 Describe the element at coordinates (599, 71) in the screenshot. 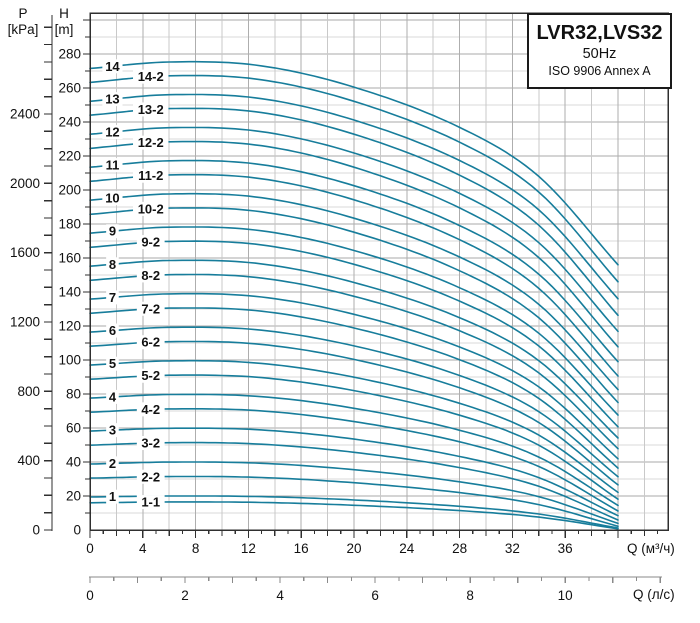

I see `standard-label: ISO 9906 Annex A` at that location.